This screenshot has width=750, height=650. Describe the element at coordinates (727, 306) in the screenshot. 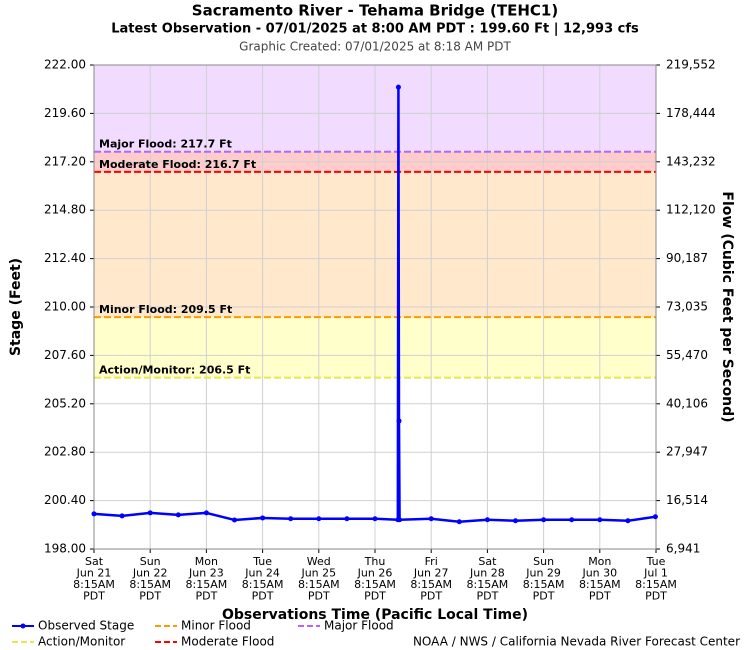

I see `y2-axis-title: Flow (Cubic Feet per Second)` at that location.